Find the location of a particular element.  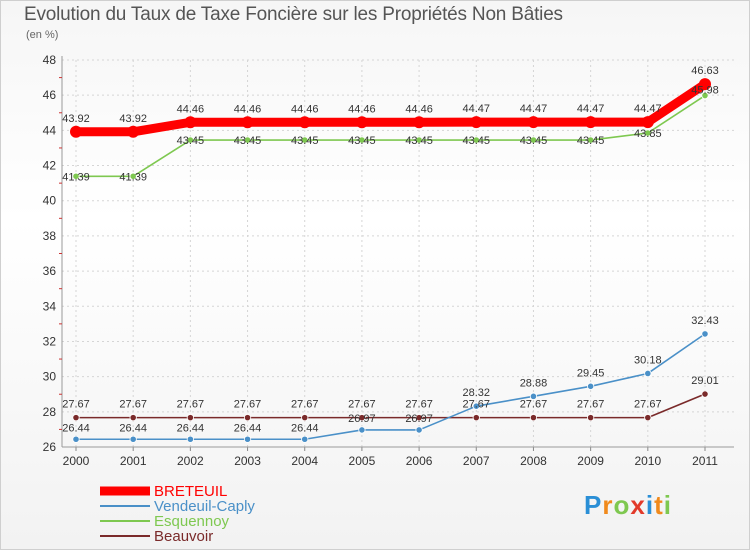

proxiti-logo: Proxiti is located at coordinates (628, 505).